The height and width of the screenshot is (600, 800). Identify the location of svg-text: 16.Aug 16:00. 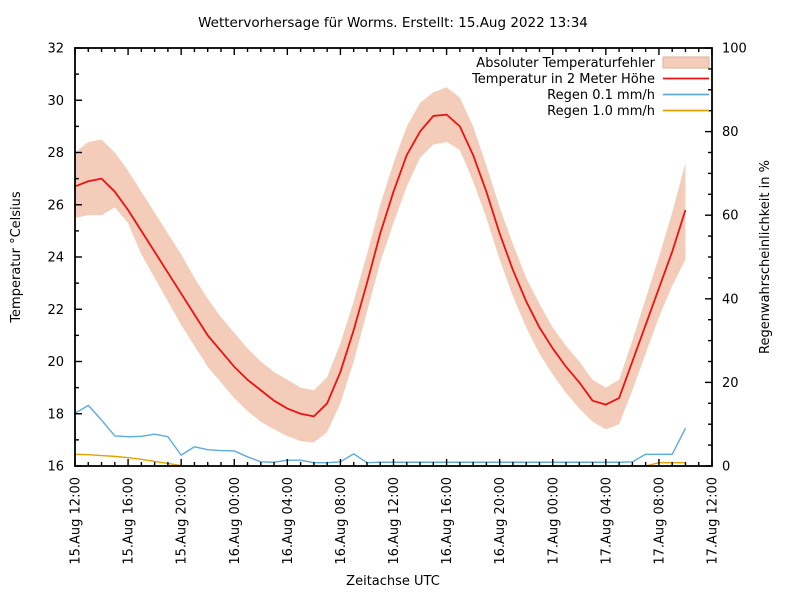
(447, 521).